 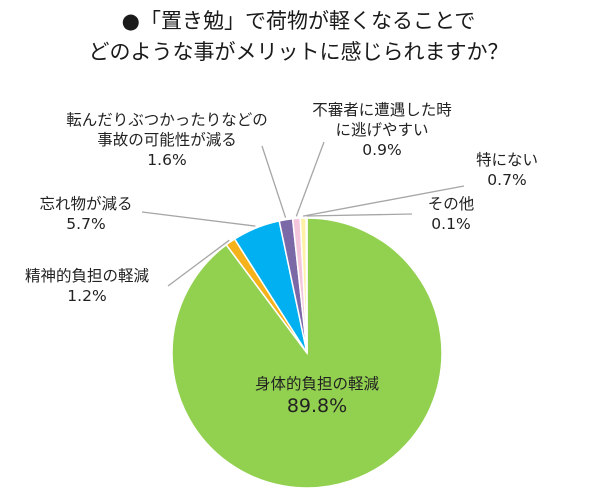 I want to click on data-label-value: 0.7%, so click(x=507, y=180).